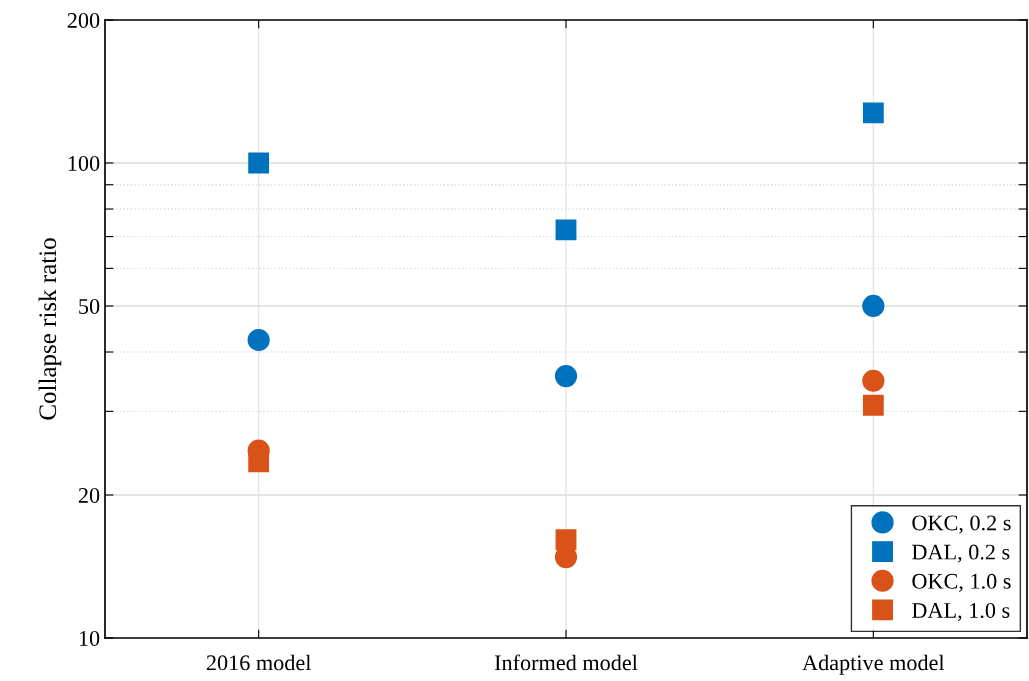 The height and width of the screenshot is (681, 1029). Describe the element at coordinates (961, 612) in the screenshot. I see `legend-label: DAL, 1.0 s` at that location.